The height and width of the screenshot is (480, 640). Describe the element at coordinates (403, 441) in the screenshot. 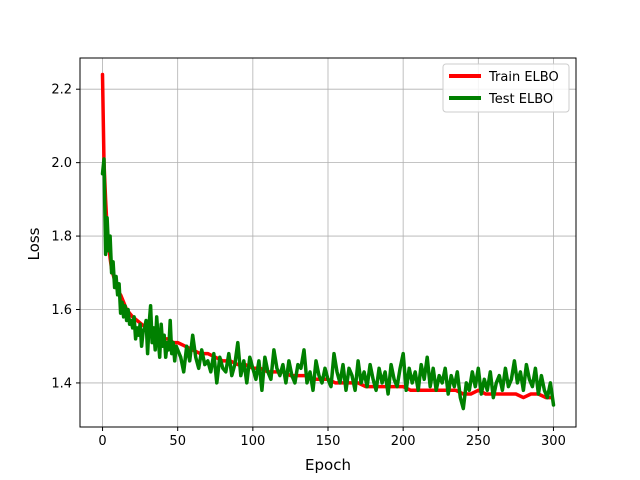

I see `x-tick-label: 200` at that location.